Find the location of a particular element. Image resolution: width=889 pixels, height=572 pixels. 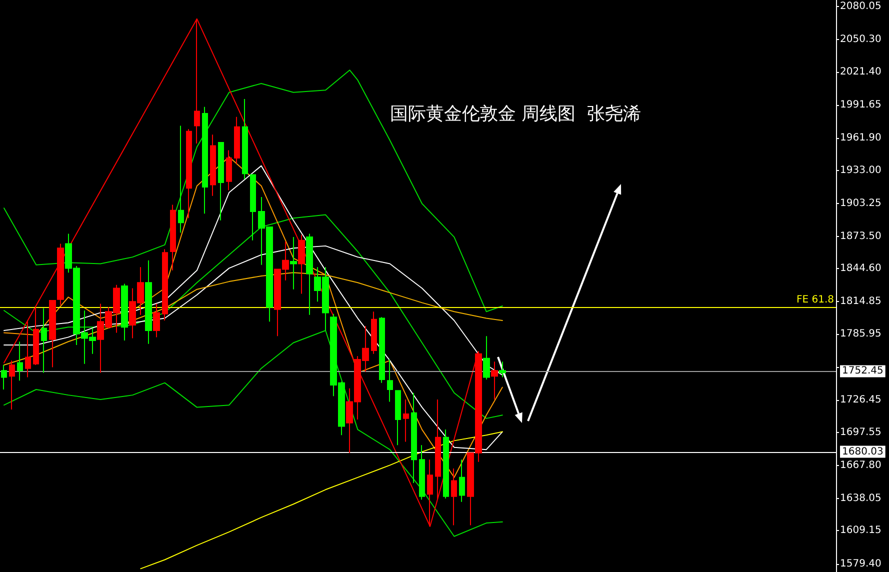

y-tick-label: 2021.40 is located at coordinates (861, 72).